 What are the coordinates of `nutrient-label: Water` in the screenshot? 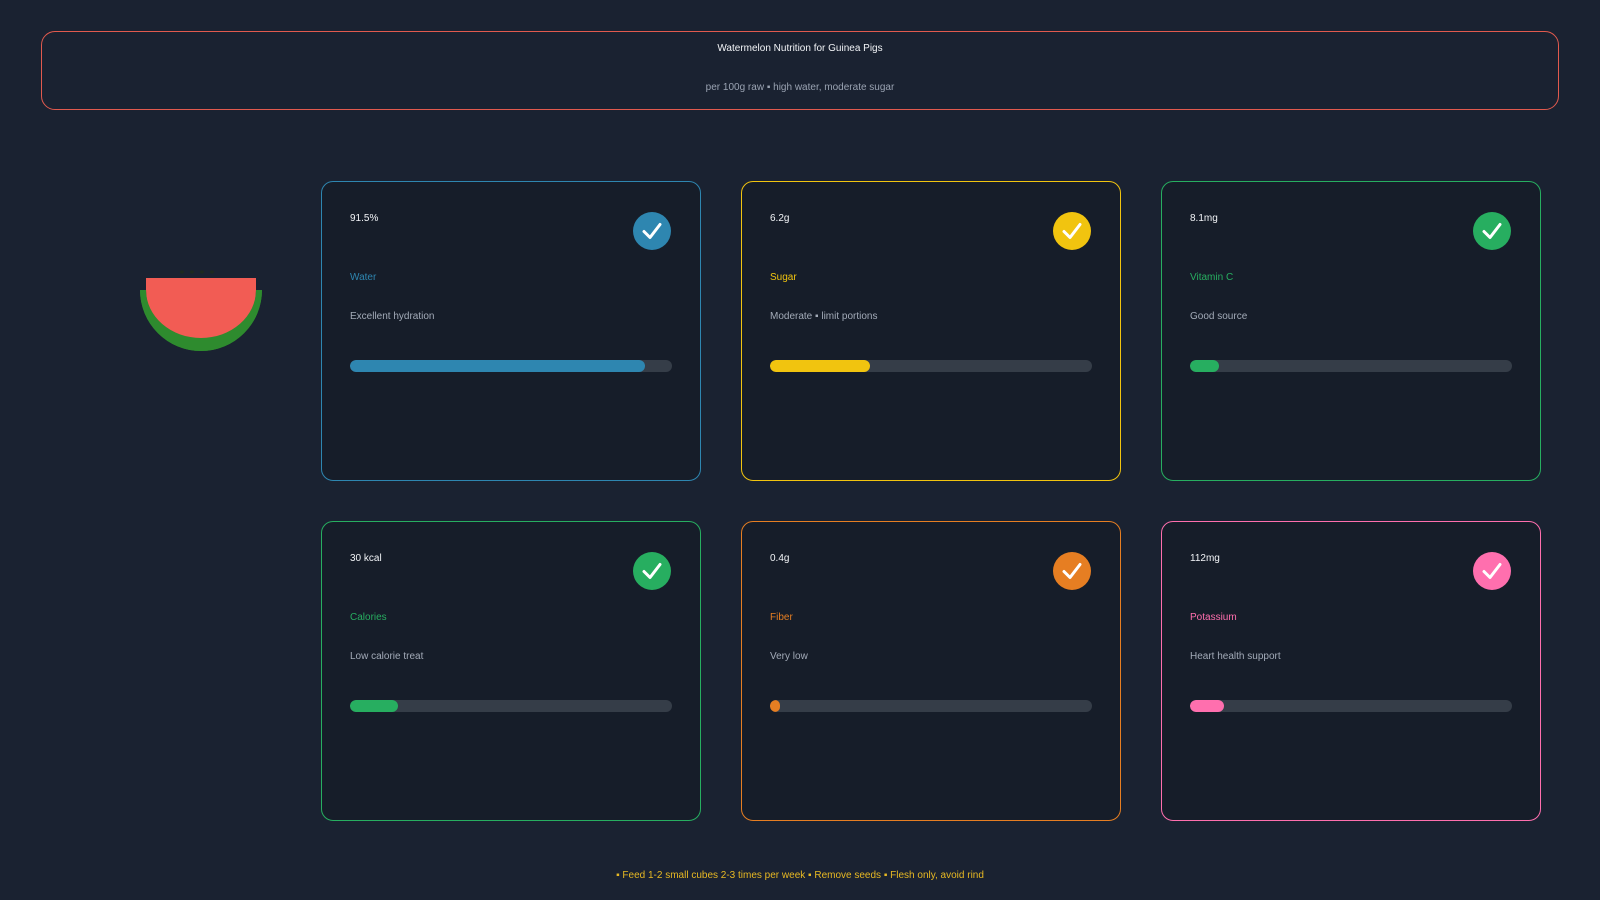 It's located at (363, 277).